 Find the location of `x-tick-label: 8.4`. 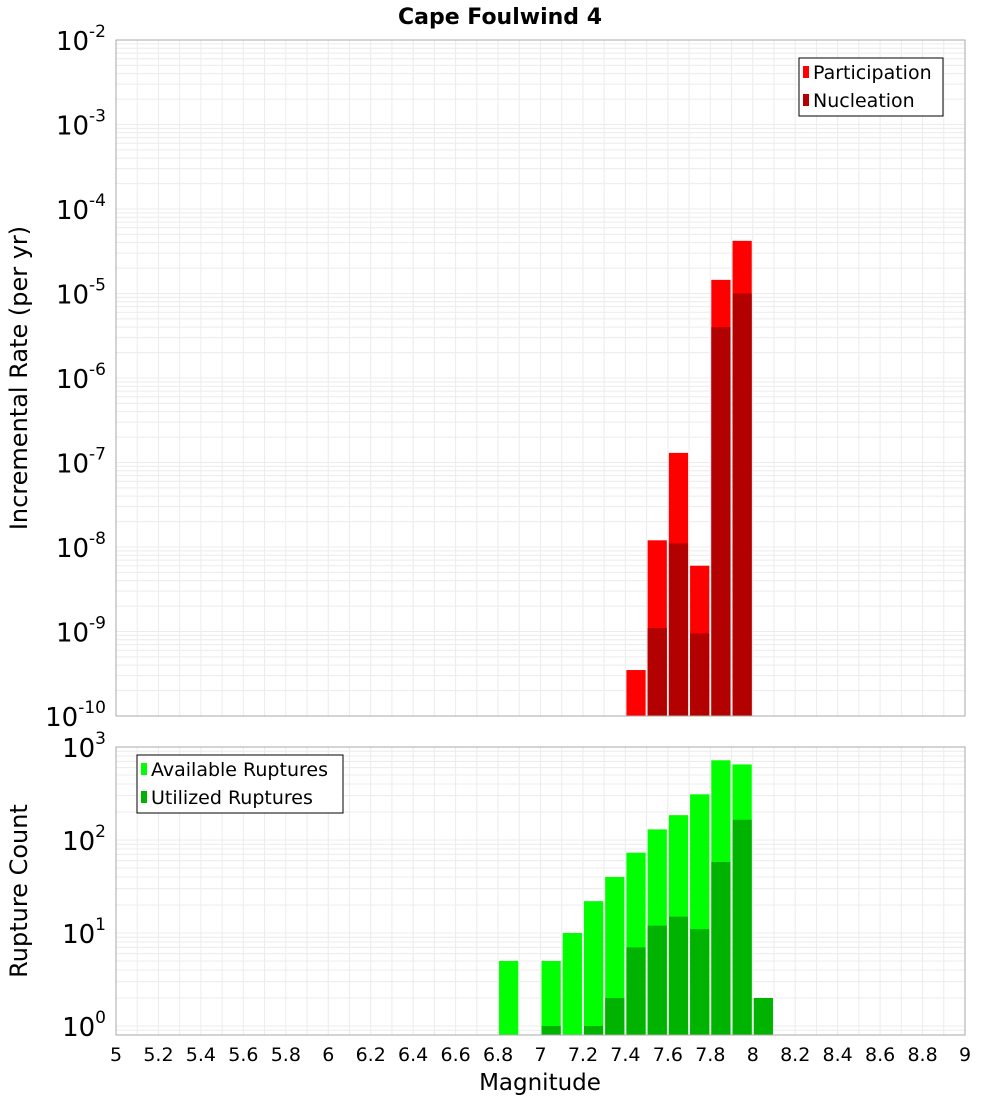

x-tick-label: 8.4 is located at coordinates (838, 1055).